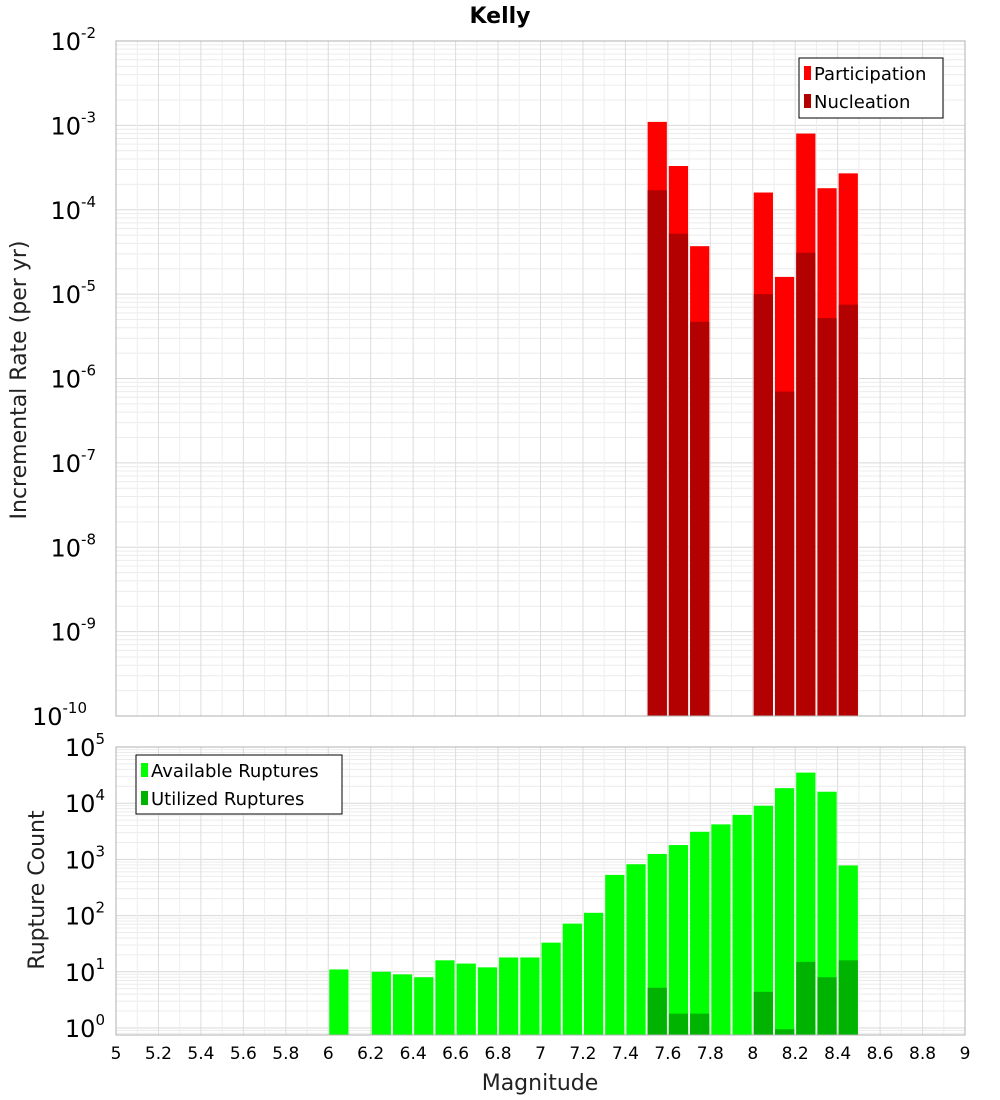  What do you see at coordinates (73, 378) in the screenshot?
I see `y-tick-label: 10⁻⁶` at bounding box center [73, 378].